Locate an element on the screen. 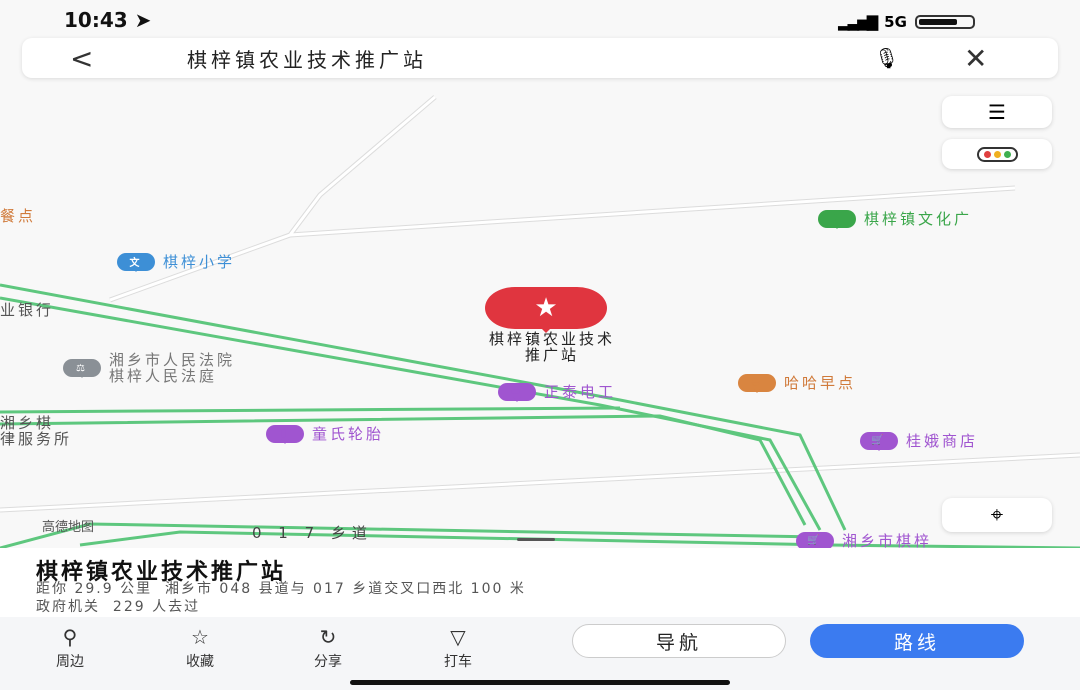 The image size is (1080, 690). search-icon: ⚲ is located at coordinates (70, 637).